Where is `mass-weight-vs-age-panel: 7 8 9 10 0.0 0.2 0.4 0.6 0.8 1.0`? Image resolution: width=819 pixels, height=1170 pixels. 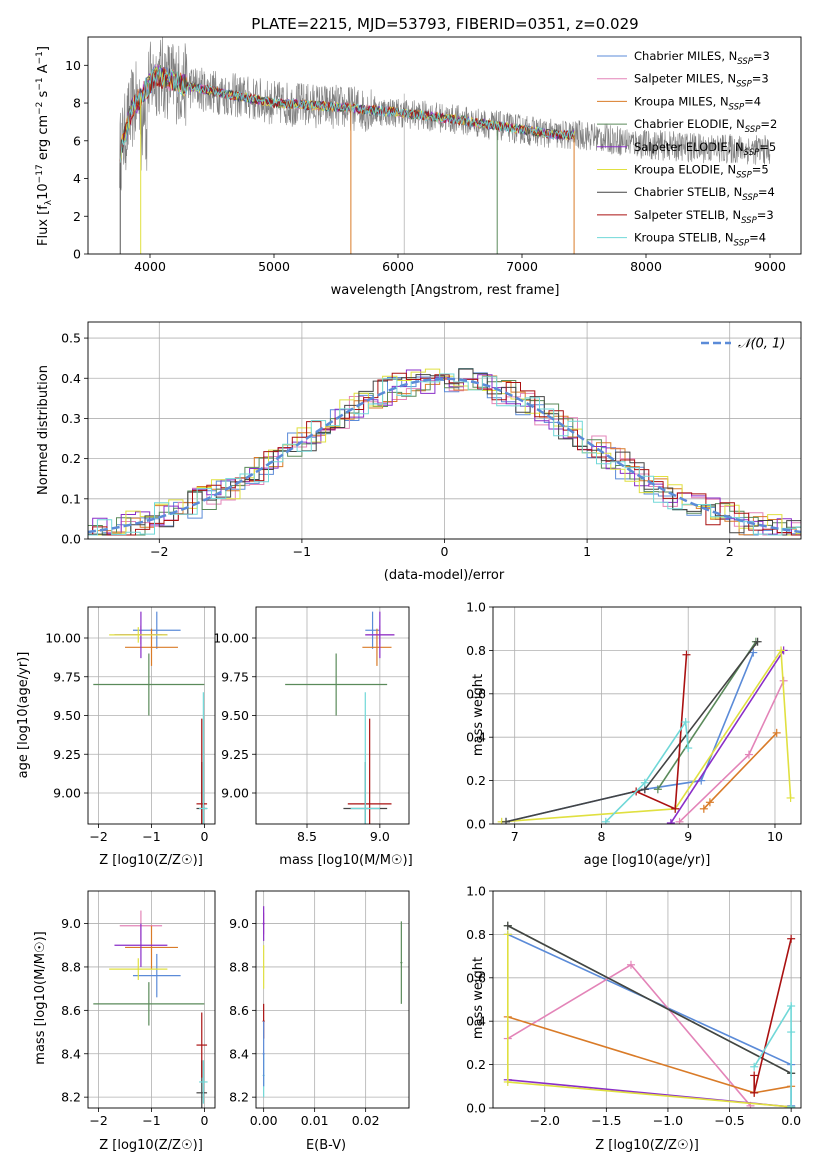 mass-weight-vs-age-panel: 7 8 9 10 0.0 0.2 0.4 0.6 0.8 1.0 is located at coordinates (634, 722).